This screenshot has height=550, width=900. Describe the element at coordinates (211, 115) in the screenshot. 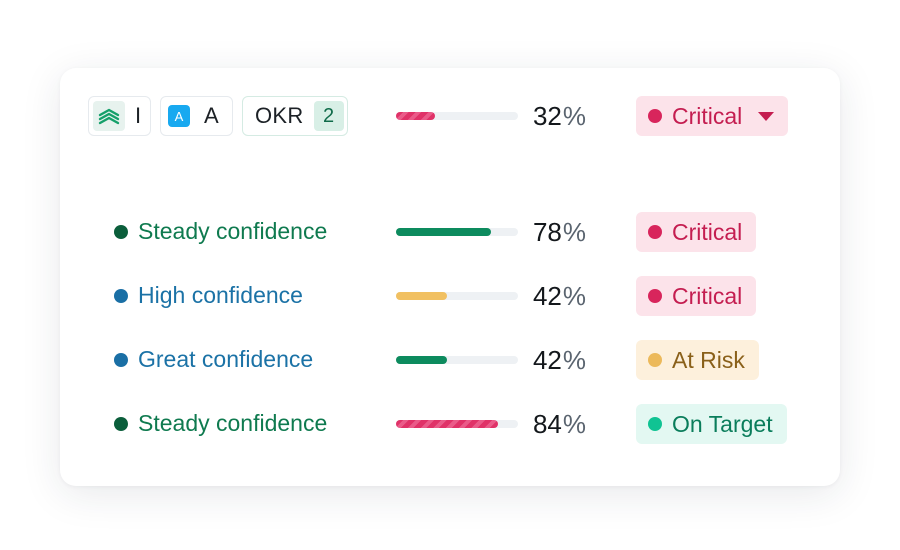

I see `assignee-chip-label: A` at that location.